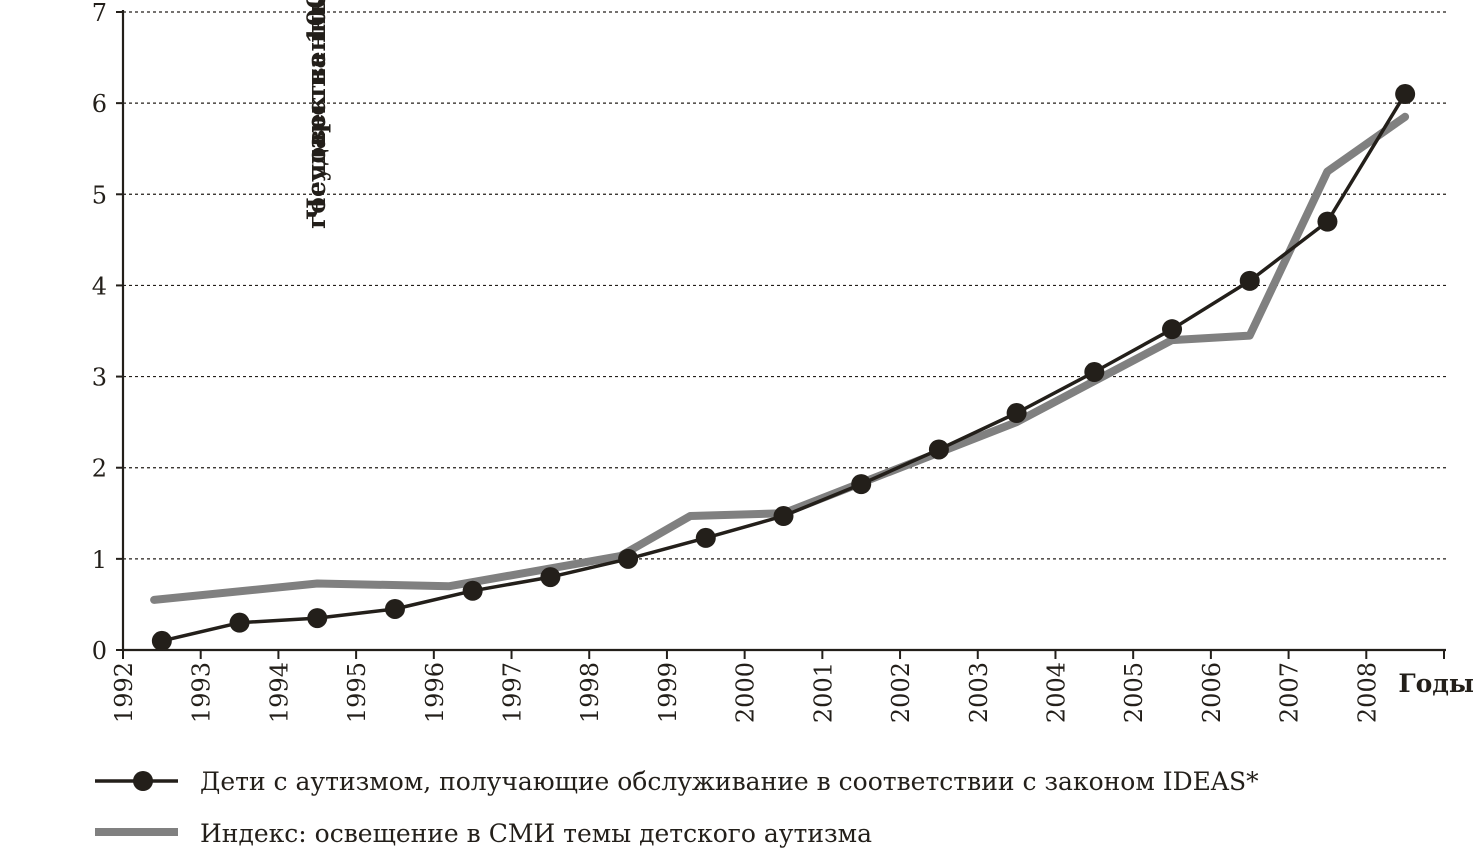 This screenshot has width=1478, height=860. What do you see at coordinates (550, 577) in the screenshot?
I see `data-point-1997.5` at bounding box center [550, 577].